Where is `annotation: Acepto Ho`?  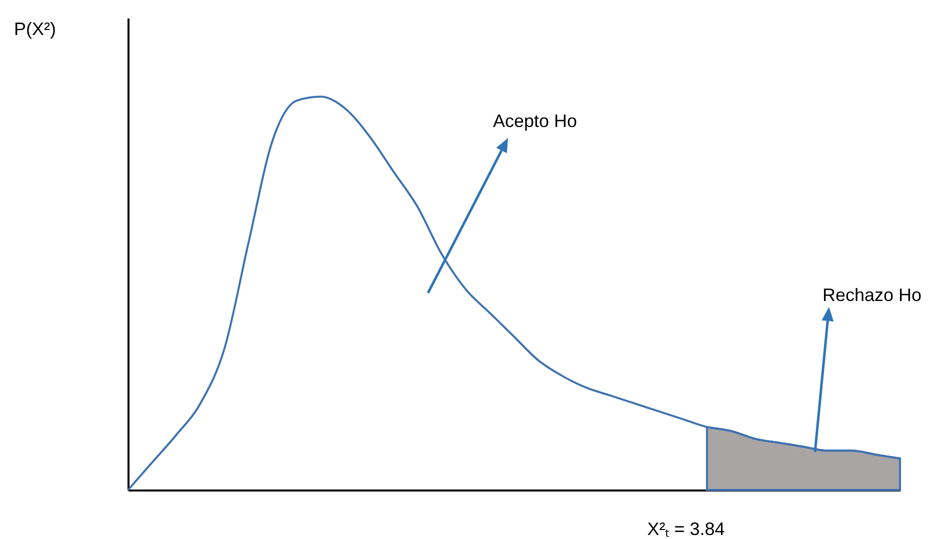 annotation: Acepto Ho is located at coordinates (535, 121).